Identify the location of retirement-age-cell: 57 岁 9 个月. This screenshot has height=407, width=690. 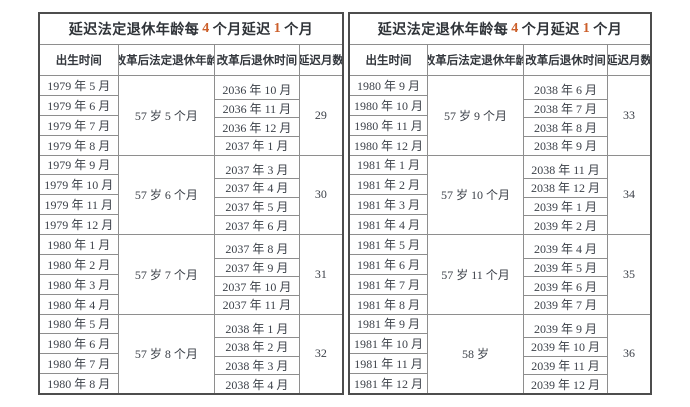
(476, 115).